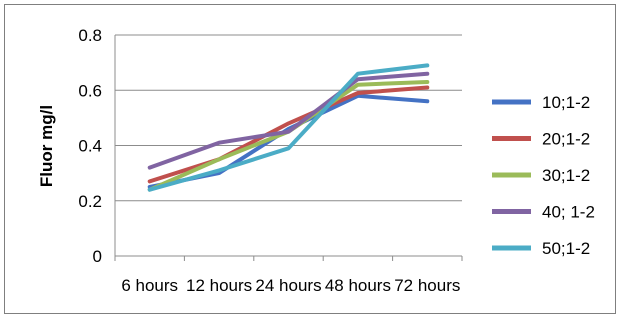 This screenshot has width=624, height=320. I want to click on legend-label: 50;1-2, so click(566, 248).